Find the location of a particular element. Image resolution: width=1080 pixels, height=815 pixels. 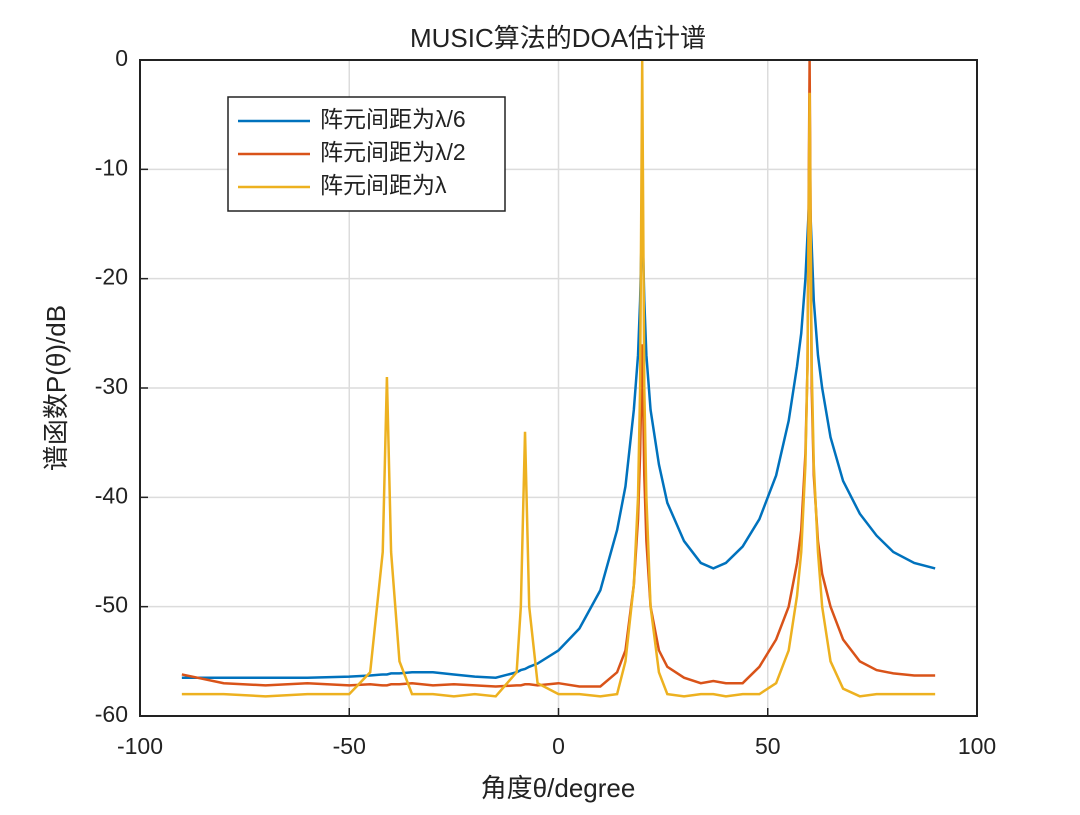

x-tick-label: 0 is located at coordinates (558, 746).